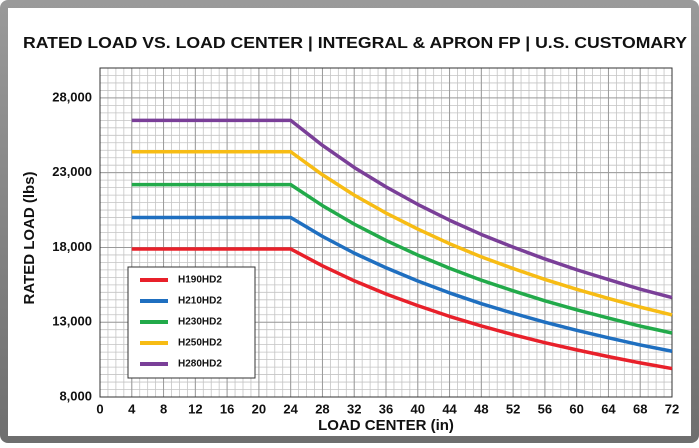 Image resolution: width=699 pixels, height=448 pixels. I want to click on legend: H190HD2 H210HD2 H230HD2 H250HD2 H280HD2, so click(191, 322).